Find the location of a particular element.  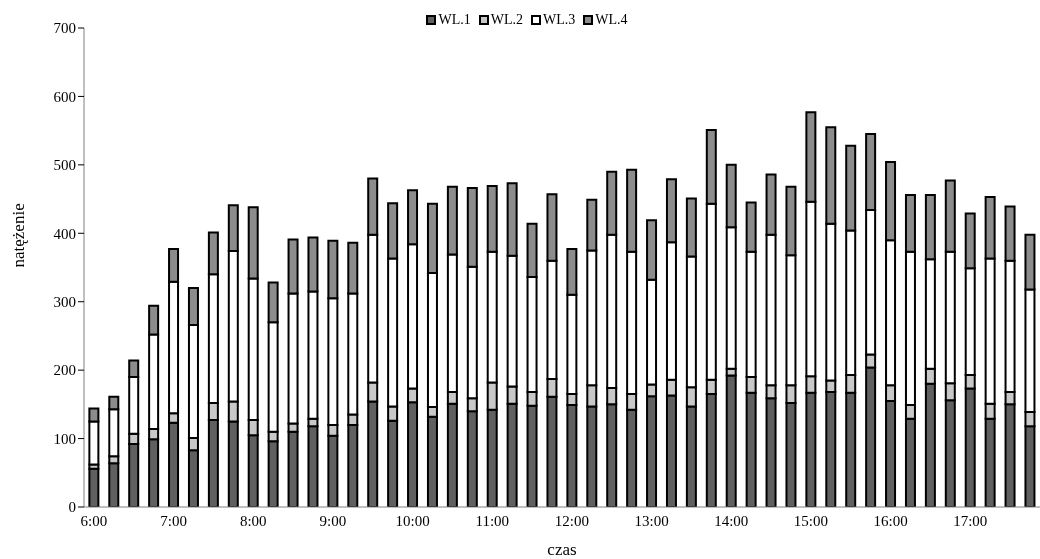

y-axis-title: natężenie is located at coordinates (19, 235).